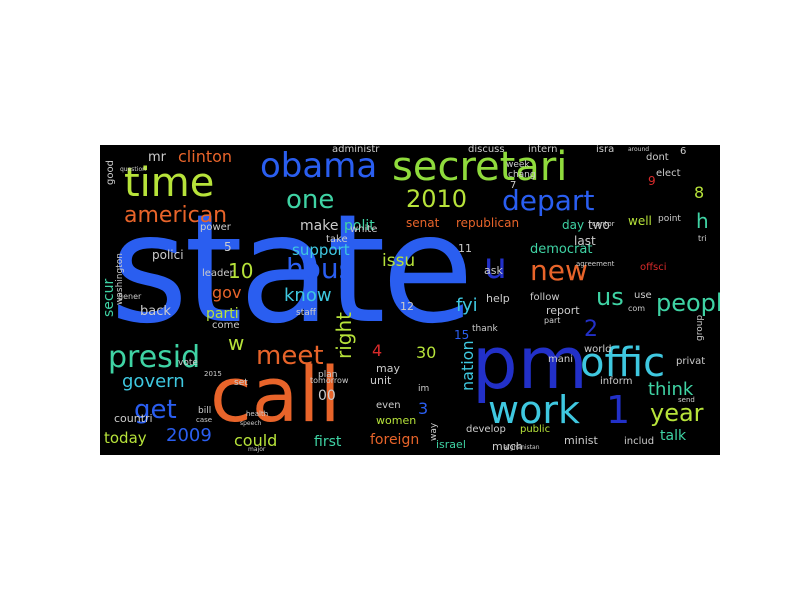  What do you see at coordinates (623, 363) in the screenshot?
I see `word-offic: offic` at bounding box center [623, 363].